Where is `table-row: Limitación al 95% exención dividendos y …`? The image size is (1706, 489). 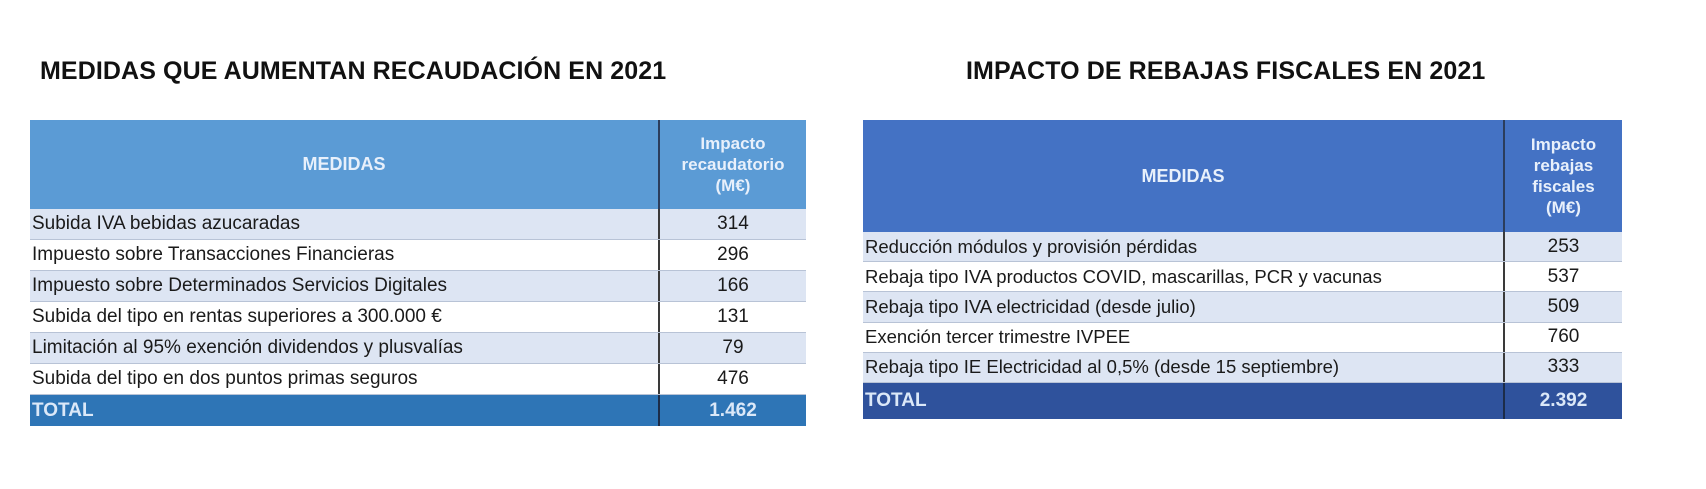
table-row: Limitación al 95% exención dividendos y … is located at coordinates (418, 348).